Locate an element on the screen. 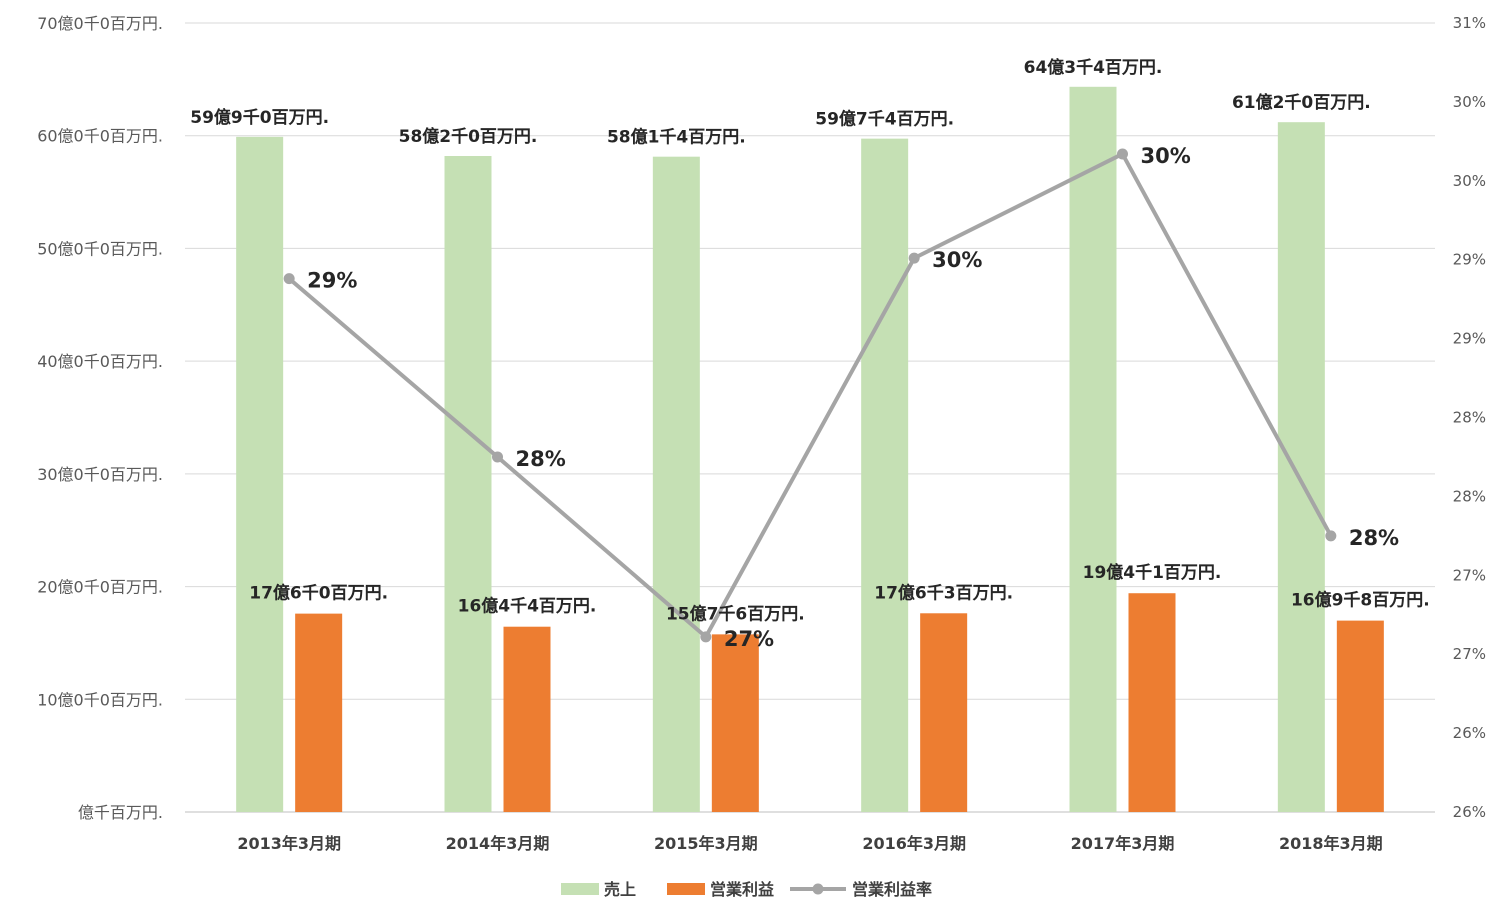 The height and width of the screenshot is (921, 1500). x-category-label: 2018年3月期 is located at coordinates (1331, 843).